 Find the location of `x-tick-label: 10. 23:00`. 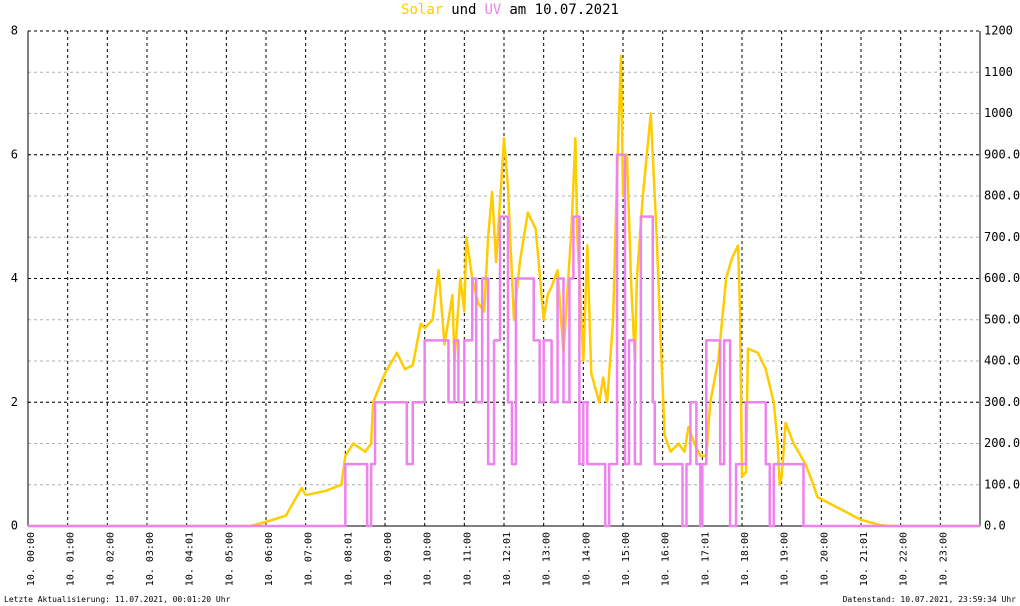

x-tick-label: 10. 23:00 is located at coordinates (943, 559).